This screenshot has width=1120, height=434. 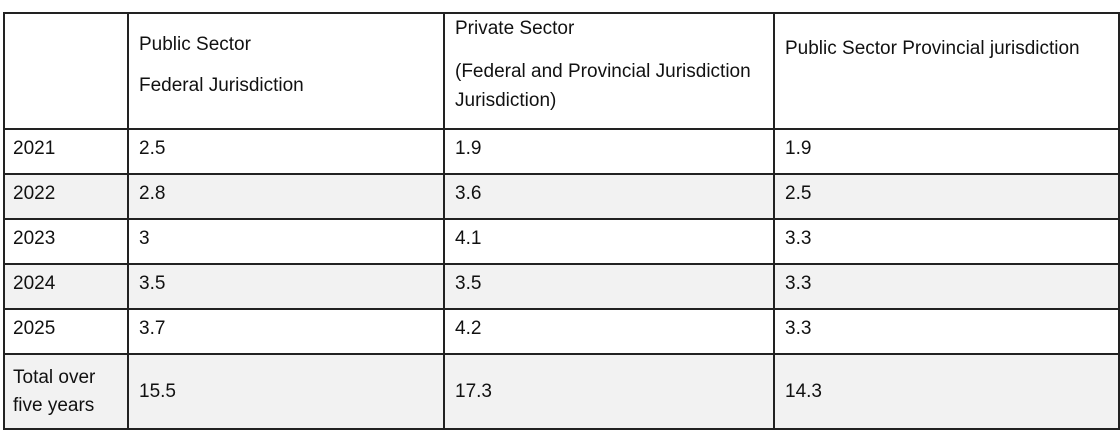 I want to click on table-row: 2025 3.7 4.2 3.3, so click(x=561, y=331).